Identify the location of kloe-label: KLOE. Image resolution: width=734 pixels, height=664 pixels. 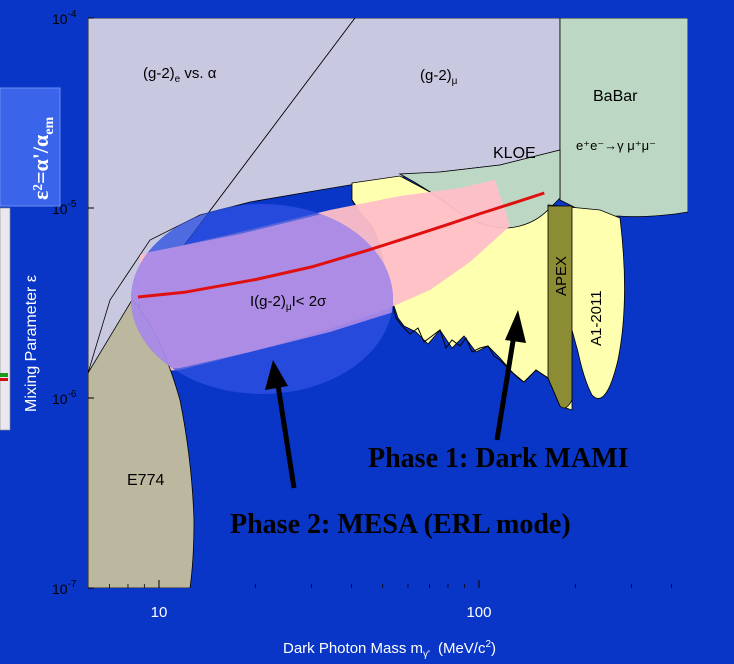
(514, 153).